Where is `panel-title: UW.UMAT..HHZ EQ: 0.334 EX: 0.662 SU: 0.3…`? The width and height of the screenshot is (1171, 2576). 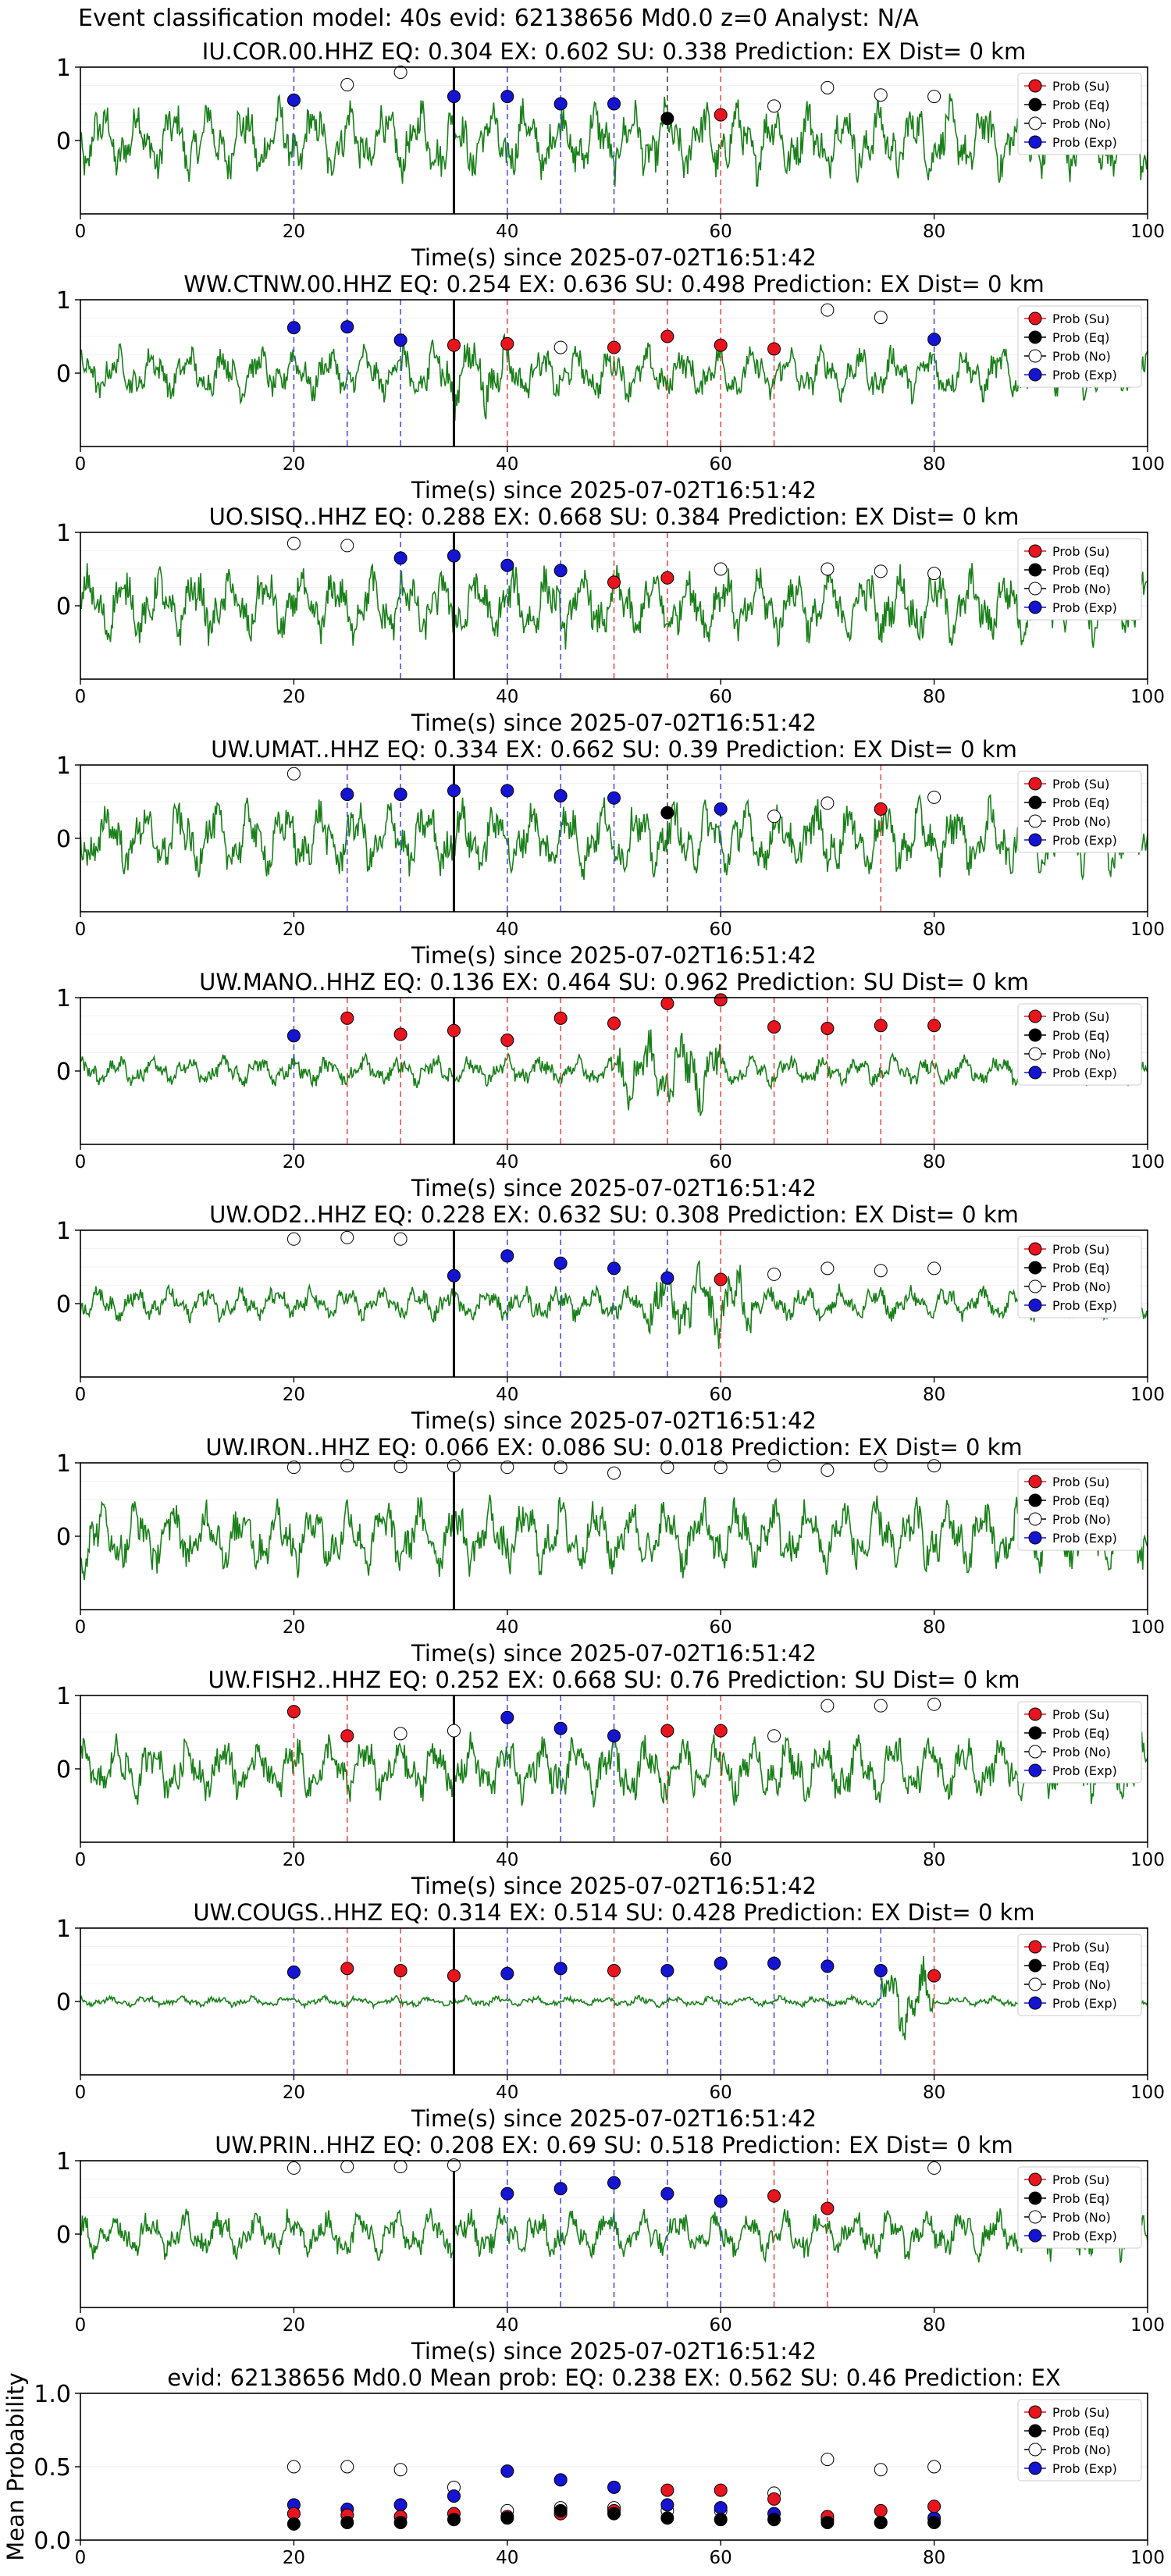
panel-title: UW.UMAT..HHZ EQ: 0.334 EX: 0.662 SU: 0.3… is located at coordinates (614, 749).